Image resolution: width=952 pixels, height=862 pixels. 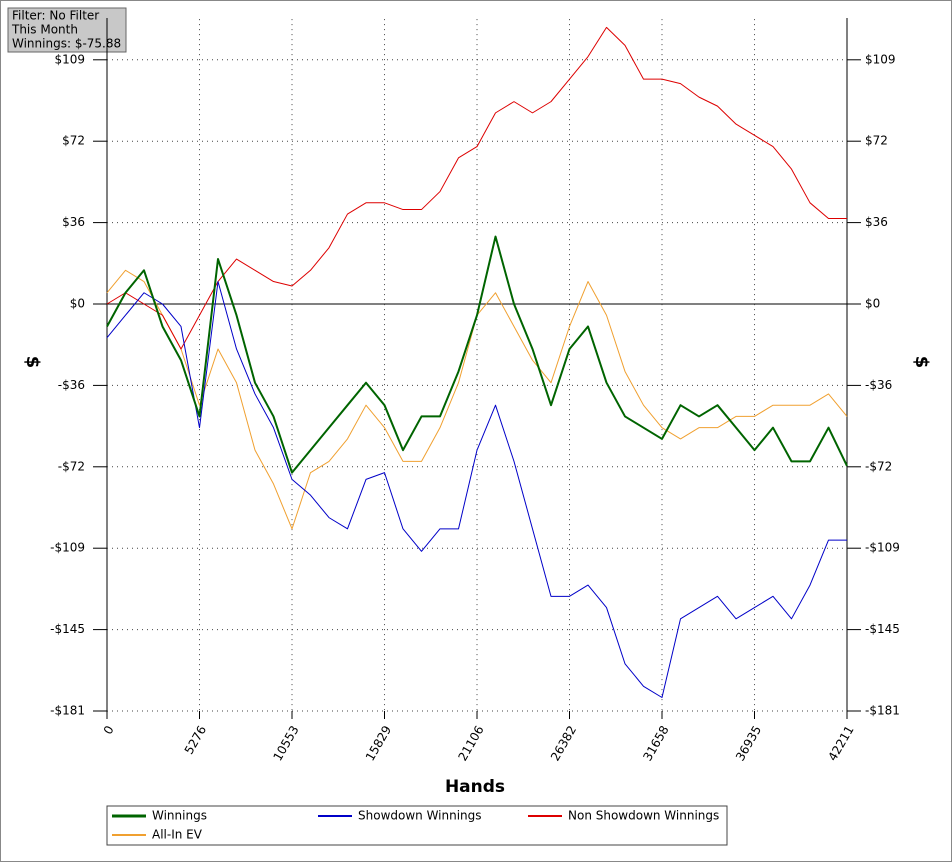 I want to click on y-tick-label-right: -$72, so click(x=878, y=466).